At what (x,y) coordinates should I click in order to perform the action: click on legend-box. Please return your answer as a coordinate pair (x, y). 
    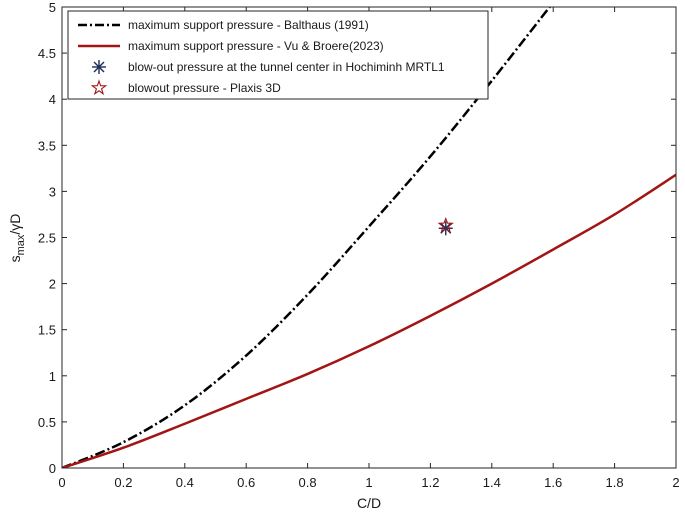
    Looking at the image, I should click on (278, 55).